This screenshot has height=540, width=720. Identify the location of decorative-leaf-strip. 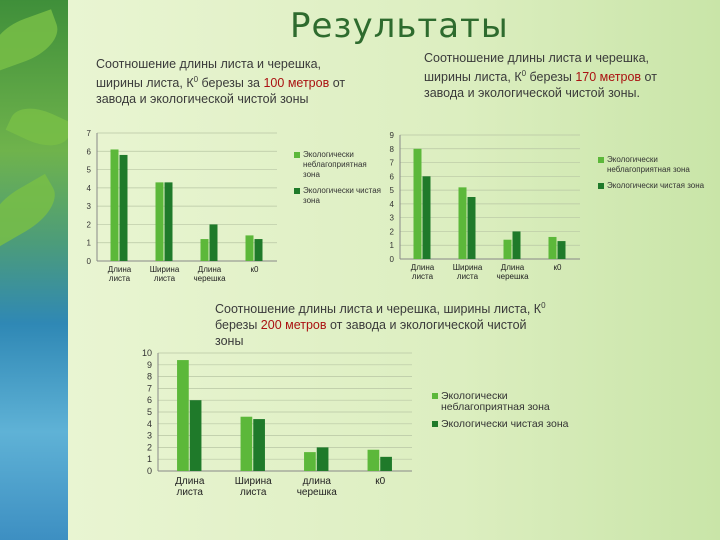
(37, 270).